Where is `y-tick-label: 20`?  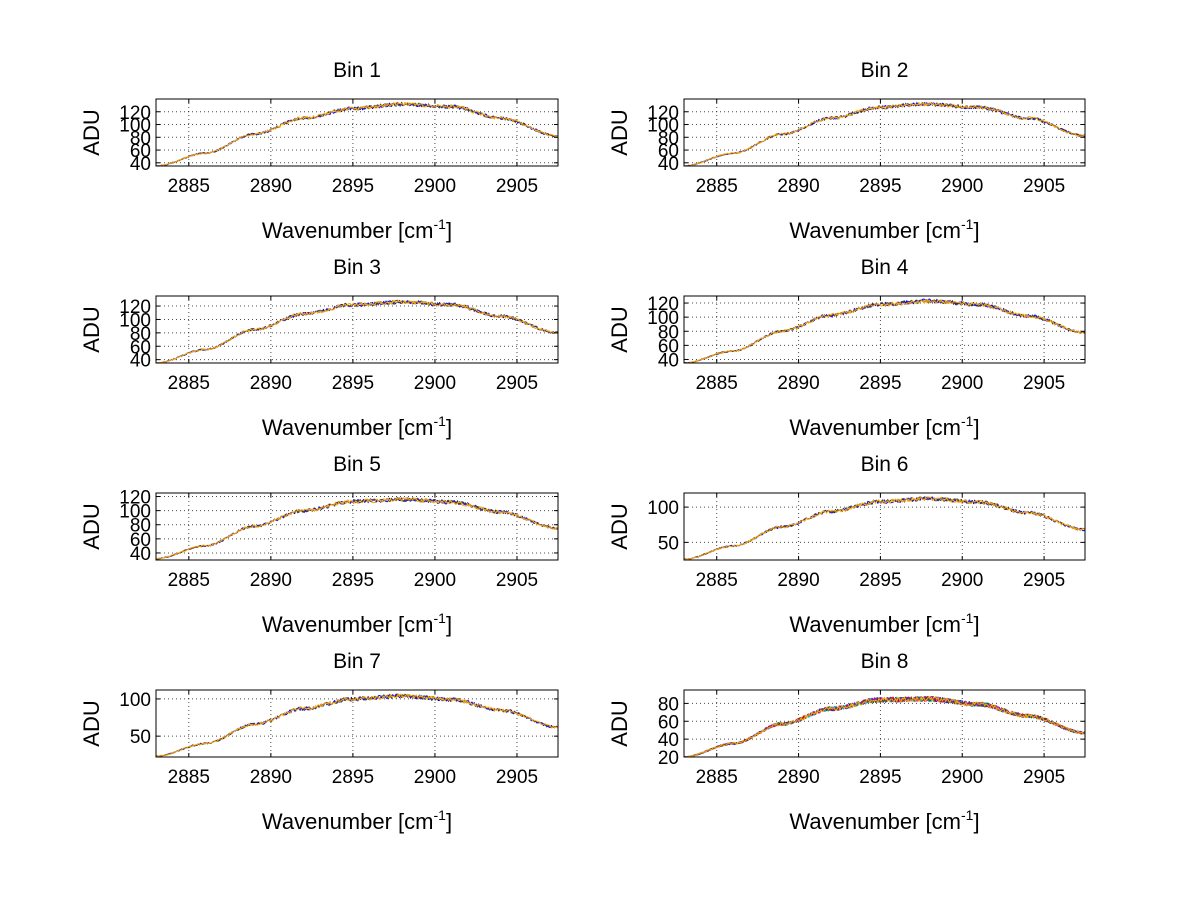
y-tick-label: 20 is located at coordinates (668, 758).